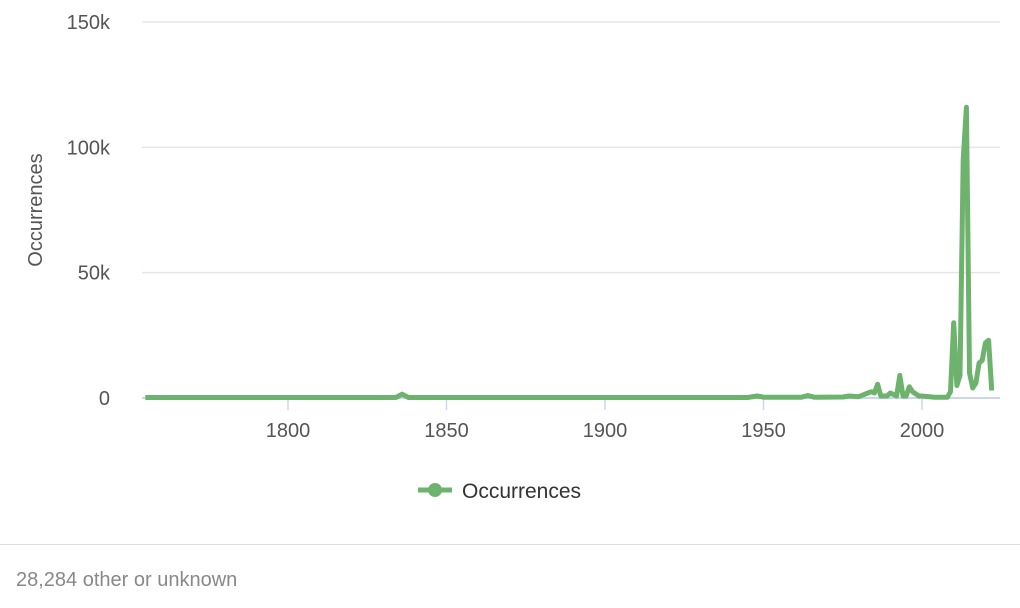 This screenshot has width=1020, height=608. Describe the element at coordinates (36, 209) in the screenshot. I see `y-axis-label: Occurrences` at that location.